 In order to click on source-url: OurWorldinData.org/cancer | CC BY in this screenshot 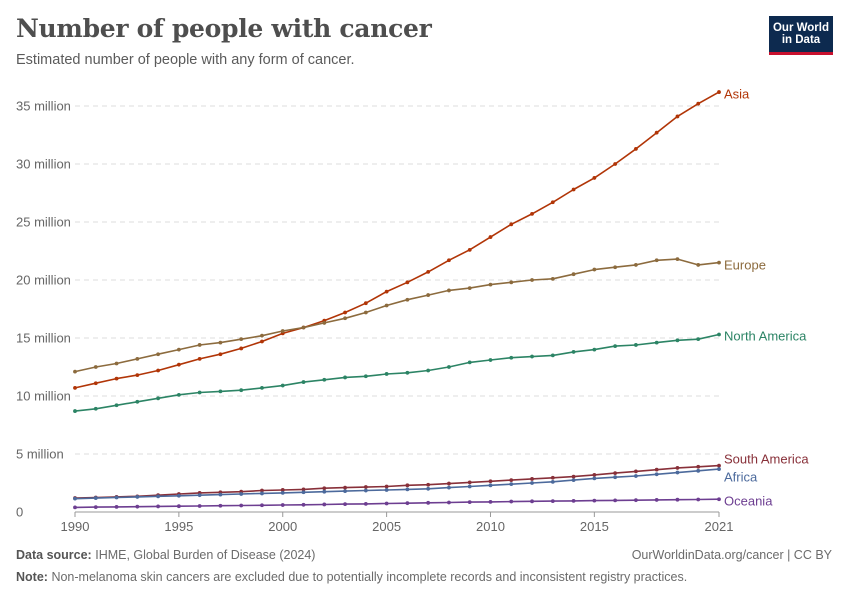, I will do `click(731, 555)`.